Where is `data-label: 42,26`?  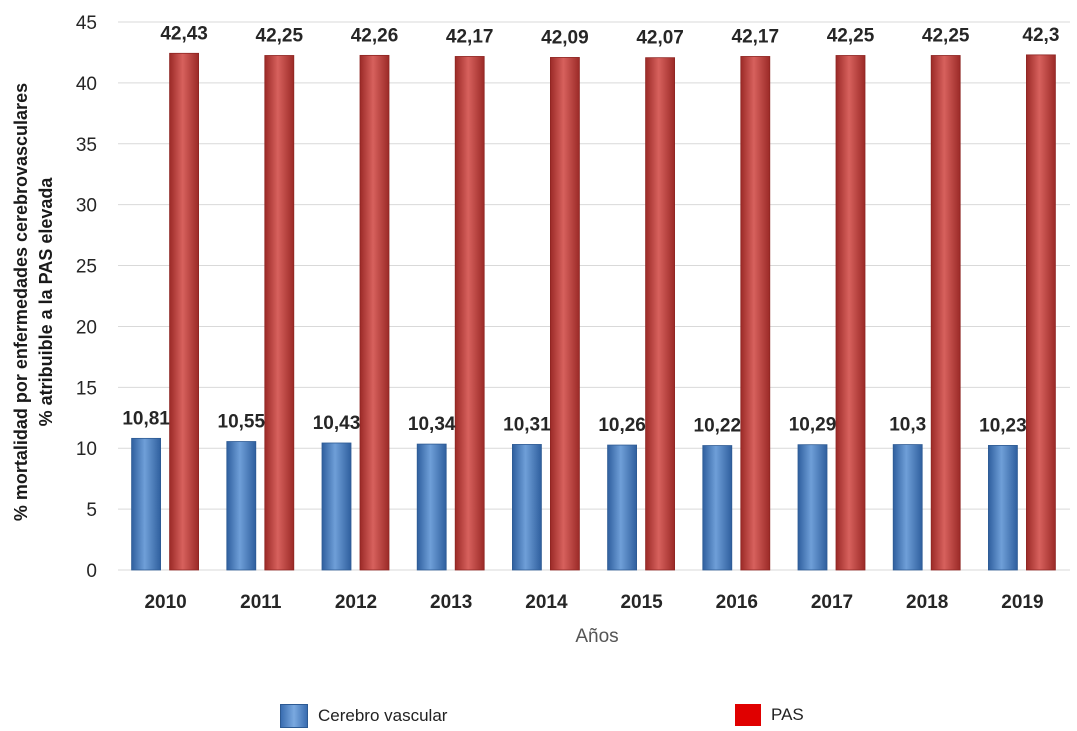
data-label: 42,26 is located at coordinates (375, 35).